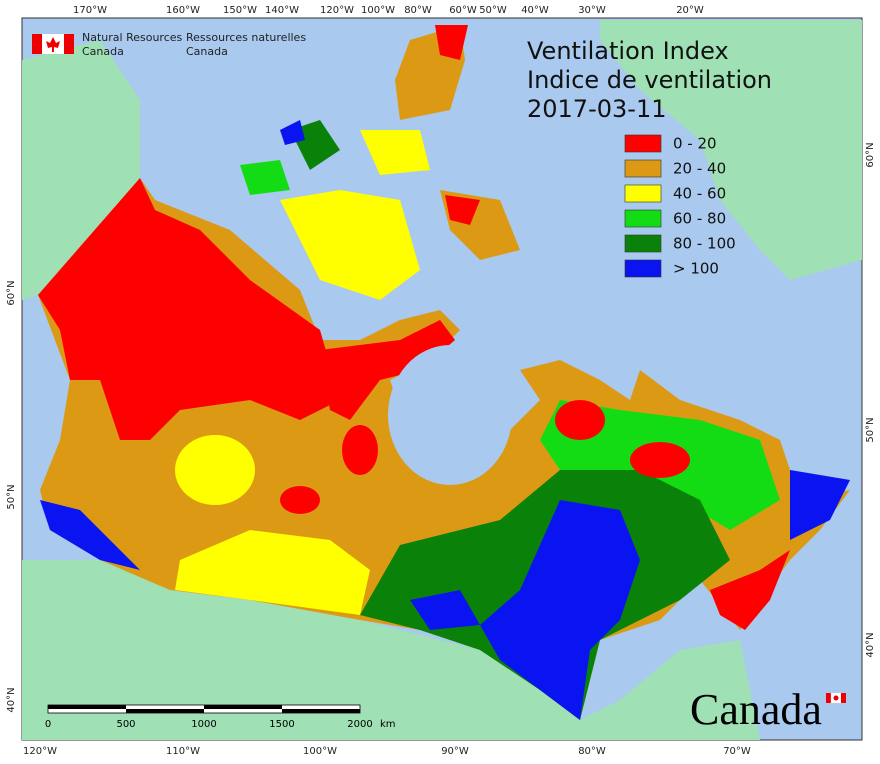  I want to click on legend-label: 20 - 40, so click(699, 169).